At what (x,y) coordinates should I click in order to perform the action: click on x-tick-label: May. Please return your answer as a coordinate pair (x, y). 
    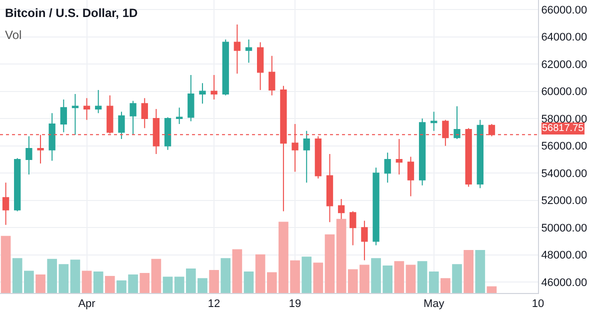
    Looking at the image, I should click on (434, 304).